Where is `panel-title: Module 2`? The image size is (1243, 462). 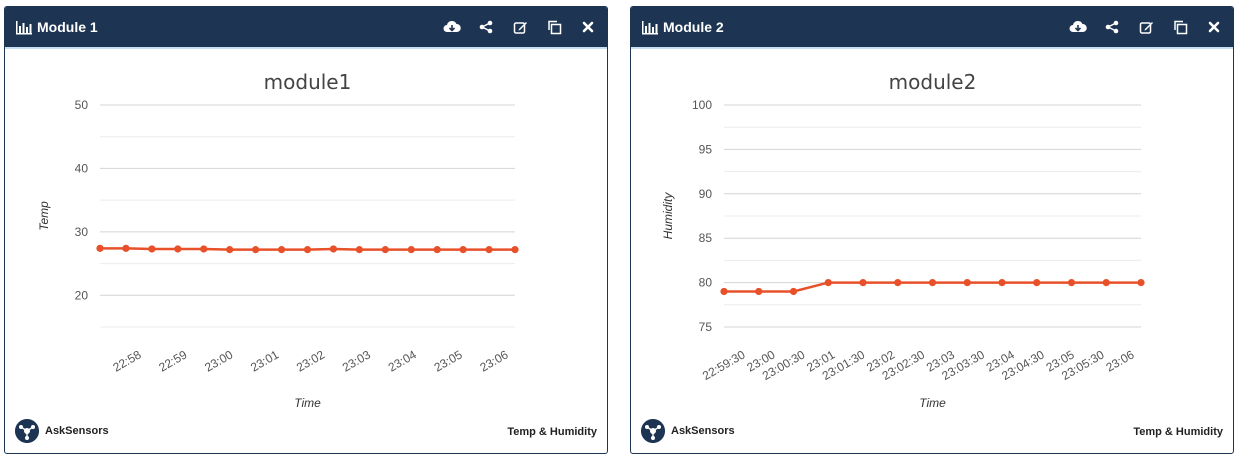
panel-title: Module 2 is located at coordinates (682, 27).